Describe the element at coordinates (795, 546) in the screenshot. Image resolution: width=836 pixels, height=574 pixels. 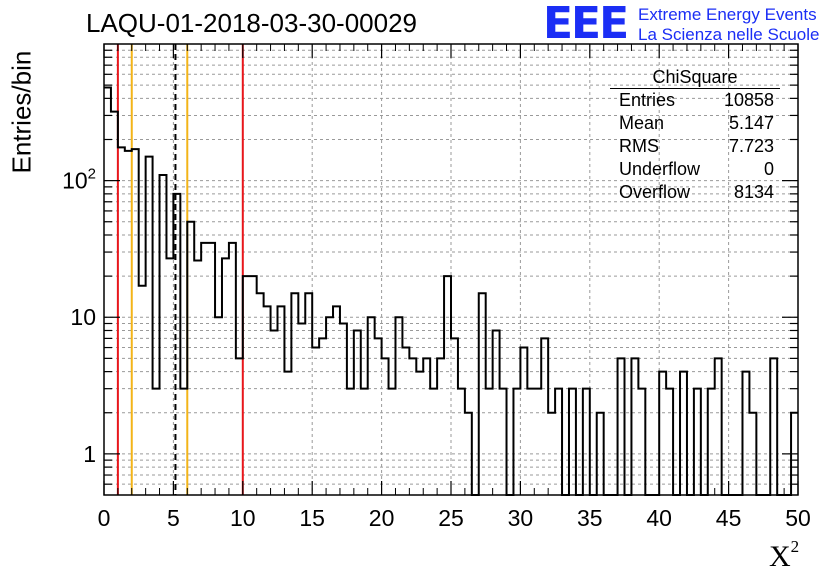
I see `x-axis-label-exponent: 2` at that location.